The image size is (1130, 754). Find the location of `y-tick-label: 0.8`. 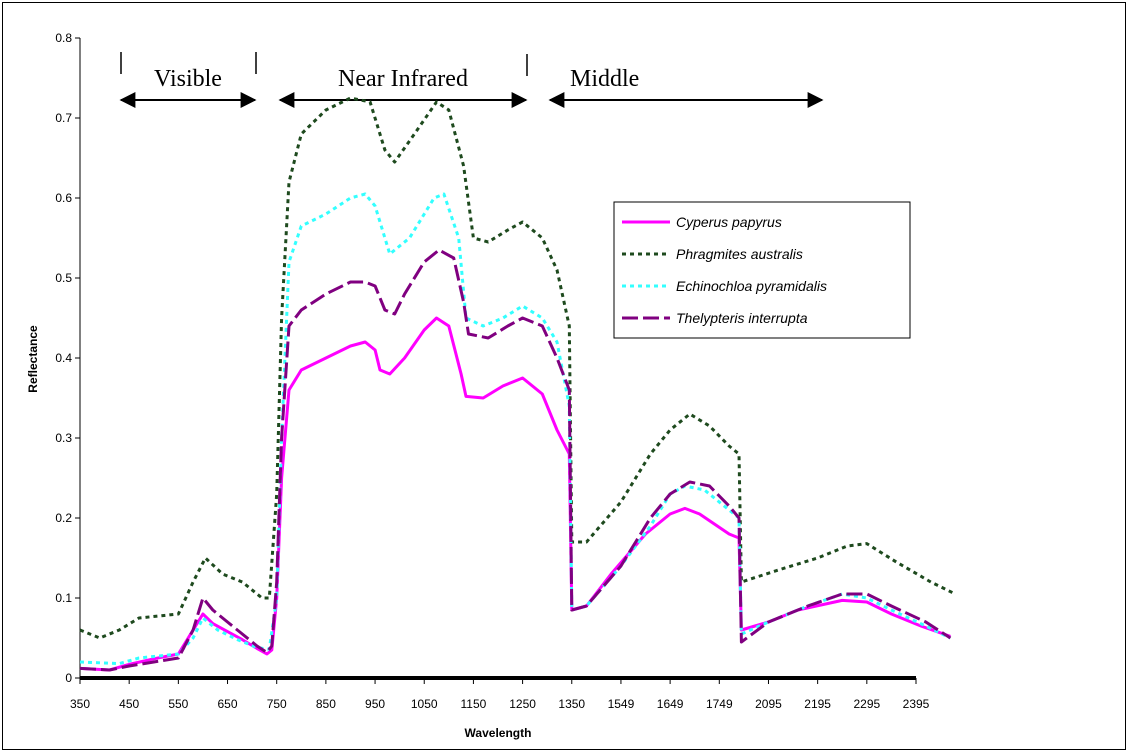

y-tick-label: 0.8 is located at coordinates (63, 38).